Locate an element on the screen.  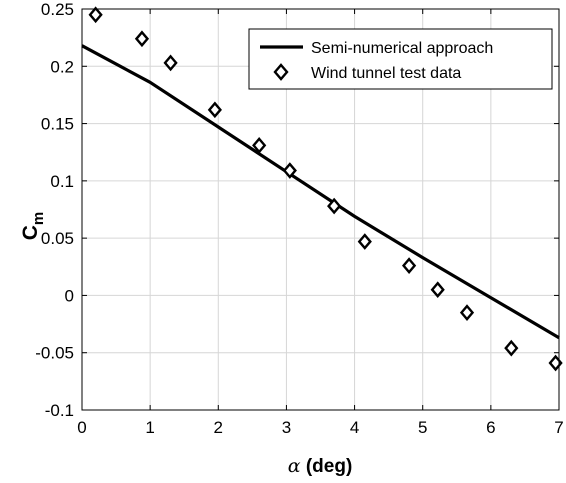
y-axis-label-sub: m is located at coordinates (38, 218).